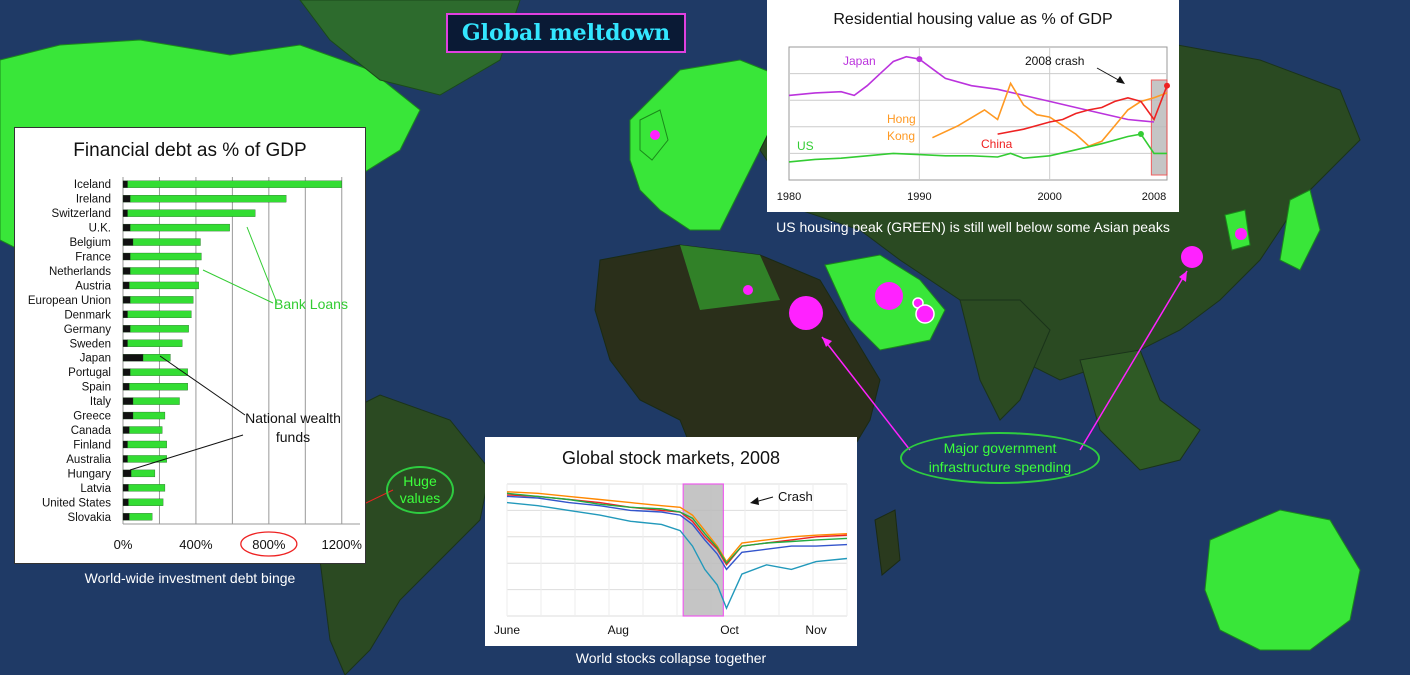  I want to click on debt-category-label: Germany, so click(88, 330).